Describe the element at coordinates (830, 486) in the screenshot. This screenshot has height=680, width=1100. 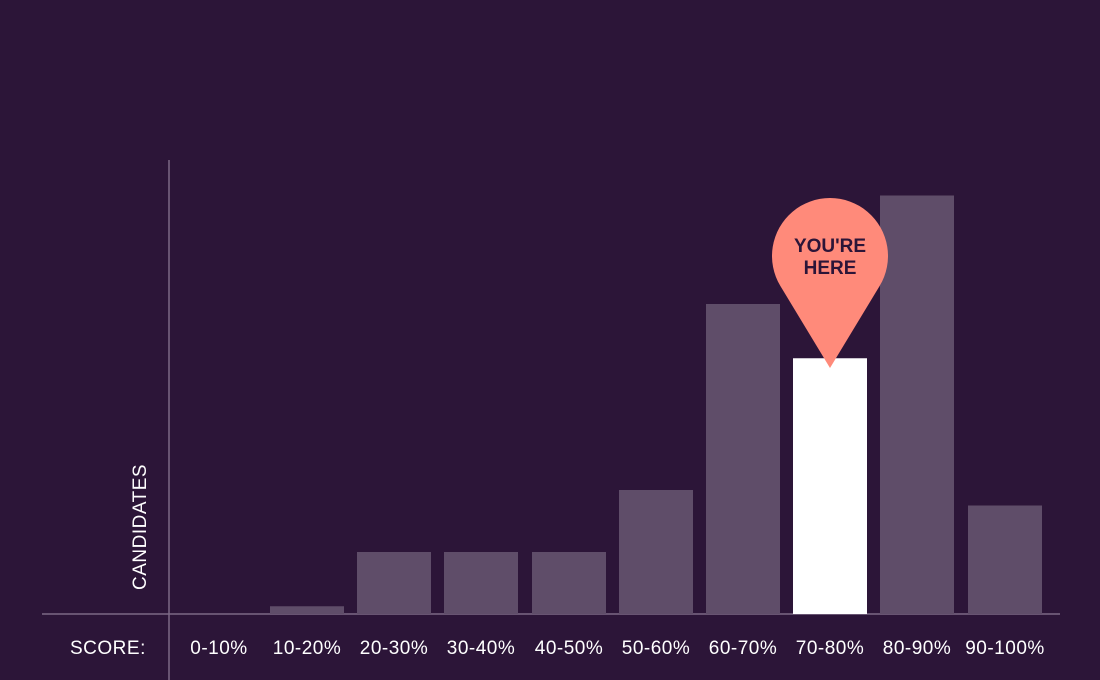
I see `bar-highlighted` at that location.